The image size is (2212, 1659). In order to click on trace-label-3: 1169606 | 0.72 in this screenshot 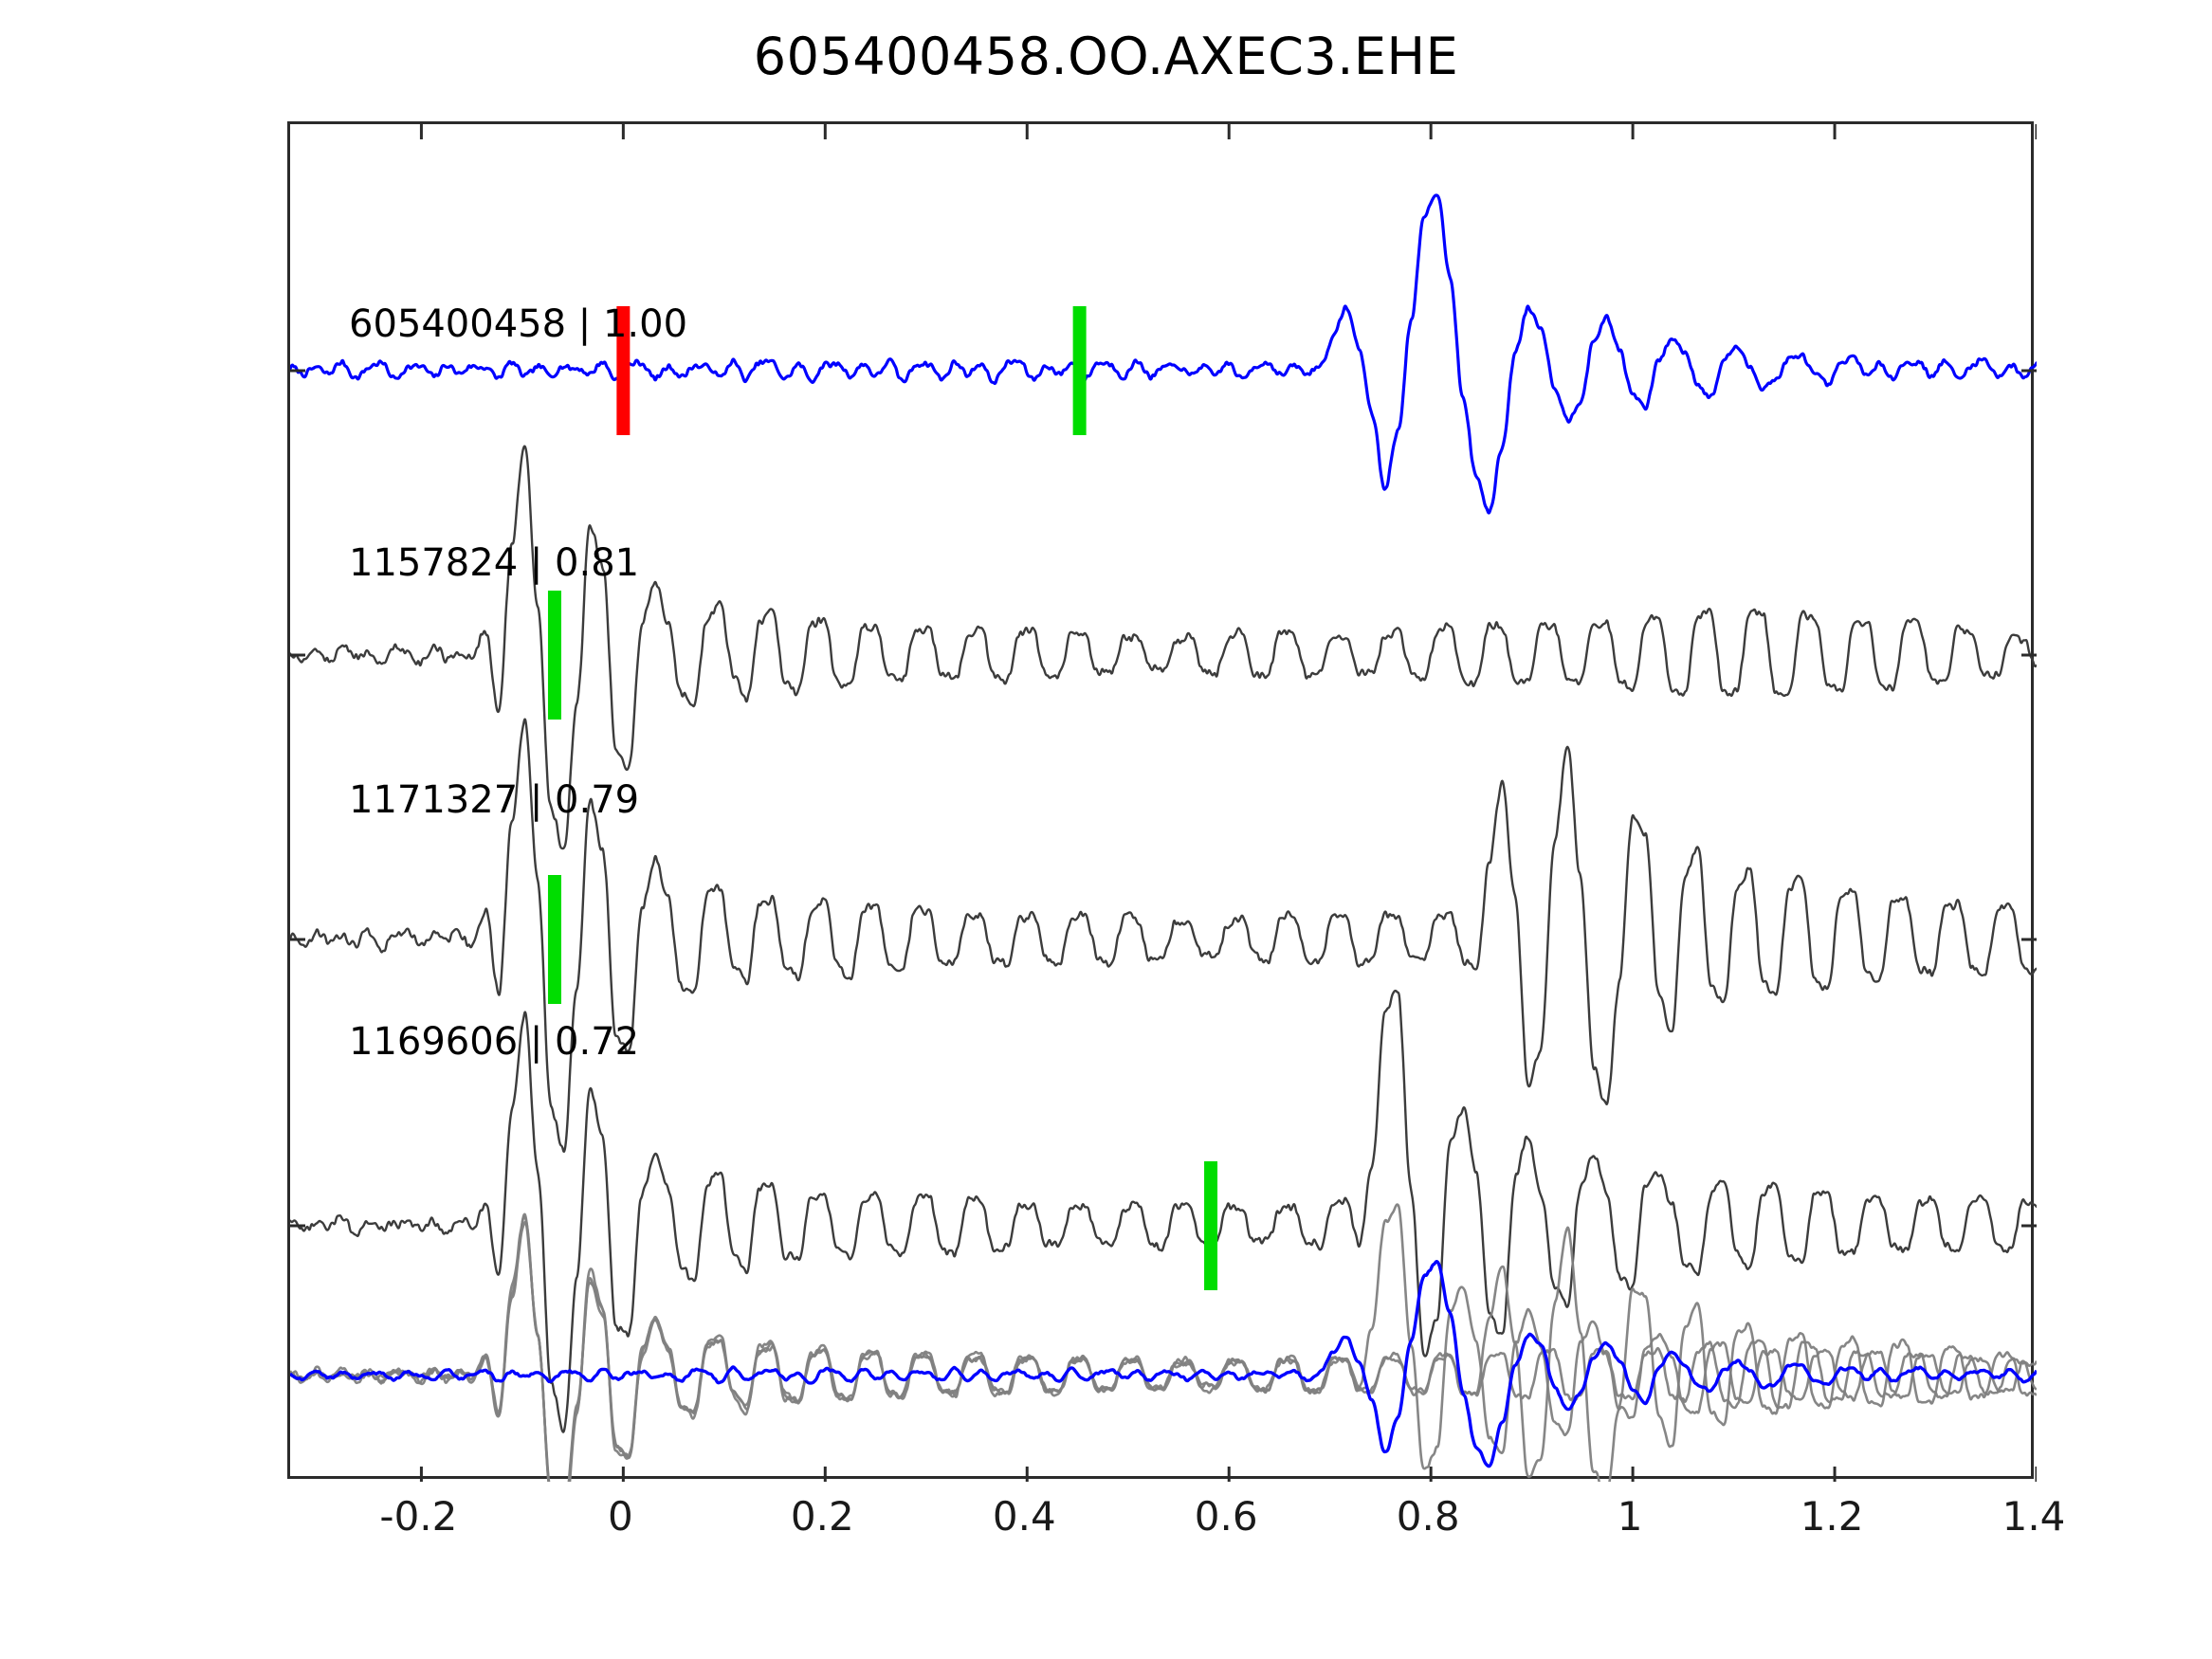, I will do `click(494, 1042)`.